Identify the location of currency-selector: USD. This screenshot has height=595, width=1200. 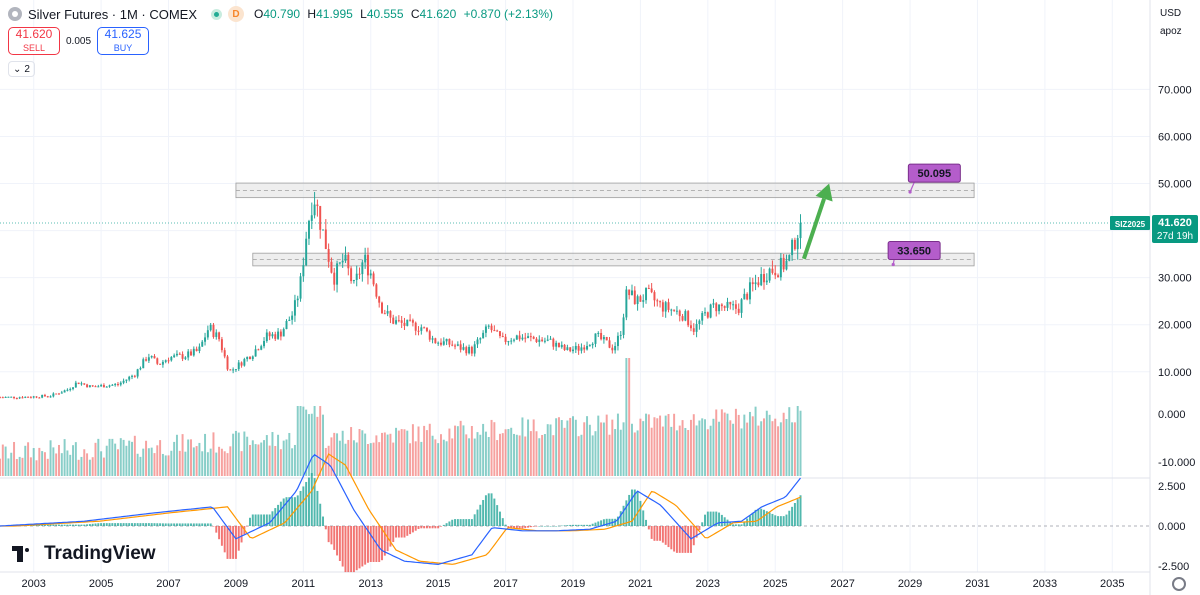
(1176, 13).